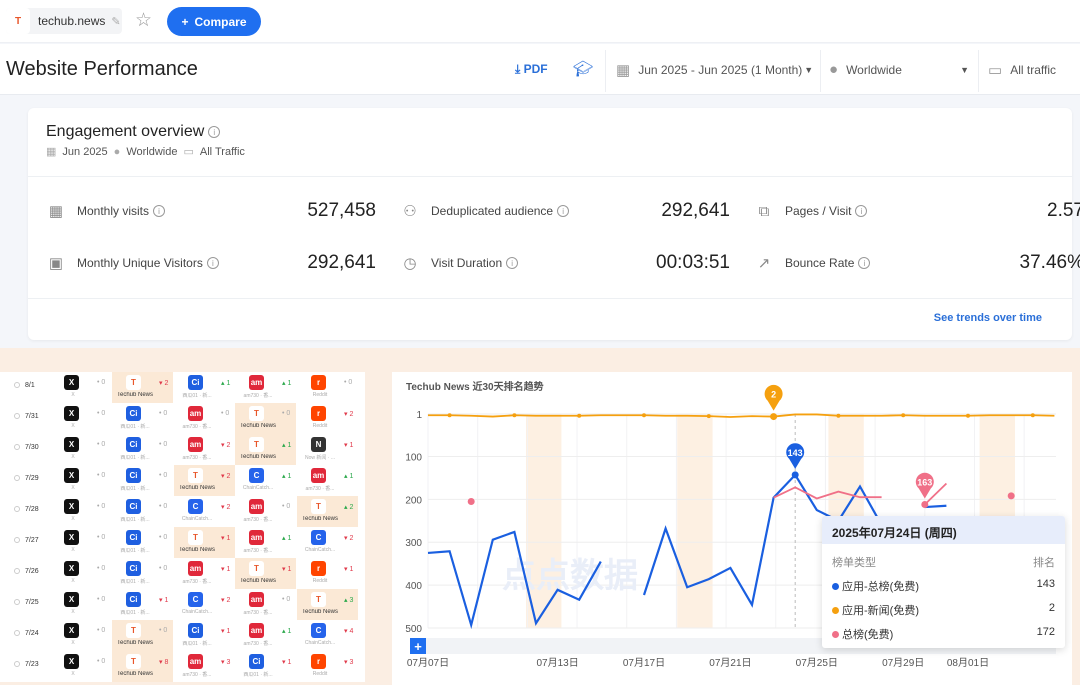 The width and height of the screenshot is (1080, 685). What do you see at coordinates (899, 69) in the screenshot?
I see `country-dropdown: ● Worldwide ▼` at bounding box center [899, 69].